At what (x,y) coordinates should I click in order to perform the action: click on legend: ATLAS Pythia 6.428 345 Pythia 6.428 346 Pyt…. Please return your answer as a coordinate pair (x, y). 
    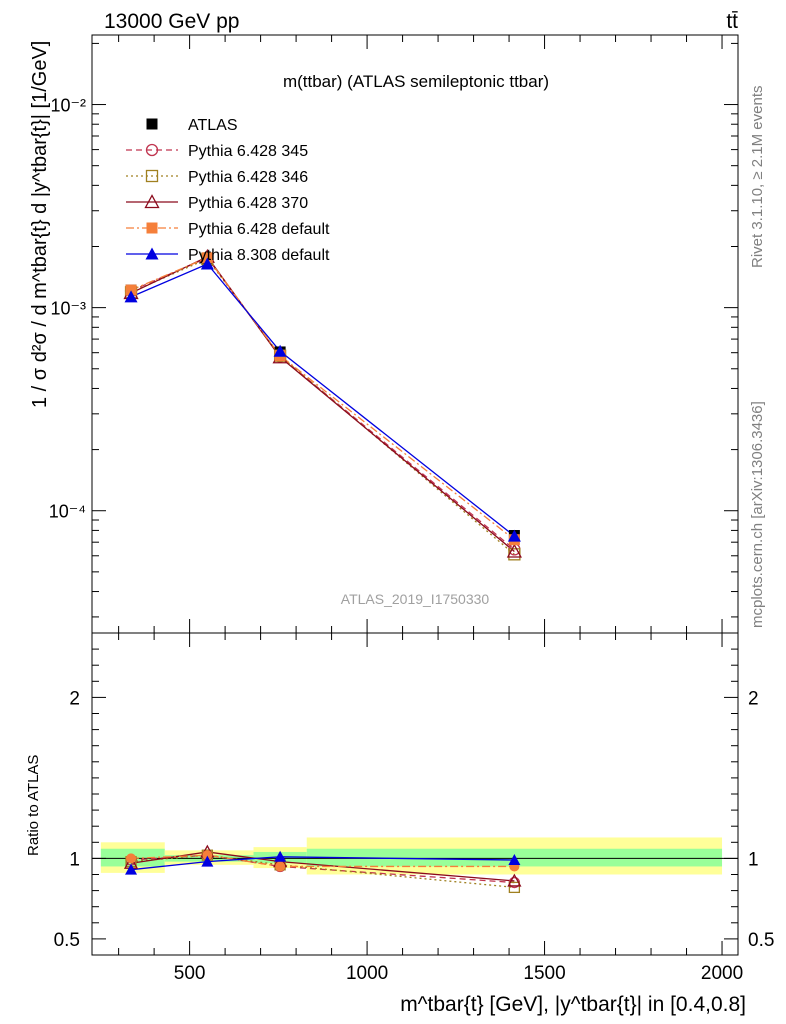
    Looking at the image, I should click on (228, 190).